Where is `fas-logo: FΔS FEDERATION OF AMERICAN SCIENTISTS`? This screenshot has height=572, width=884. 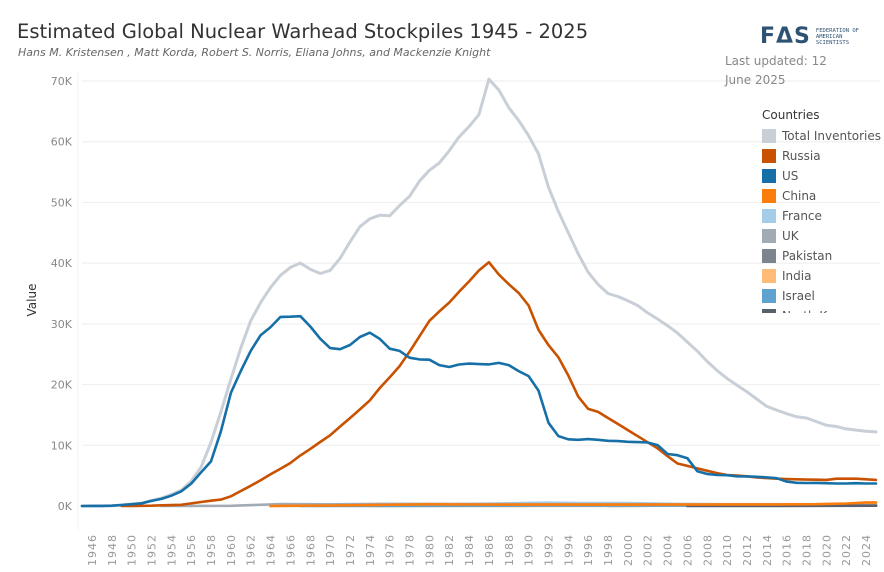 fas-logo: FΔS FEDERATION OF AMERICAN SCIENTISTS is located at coordinates (818, 37).